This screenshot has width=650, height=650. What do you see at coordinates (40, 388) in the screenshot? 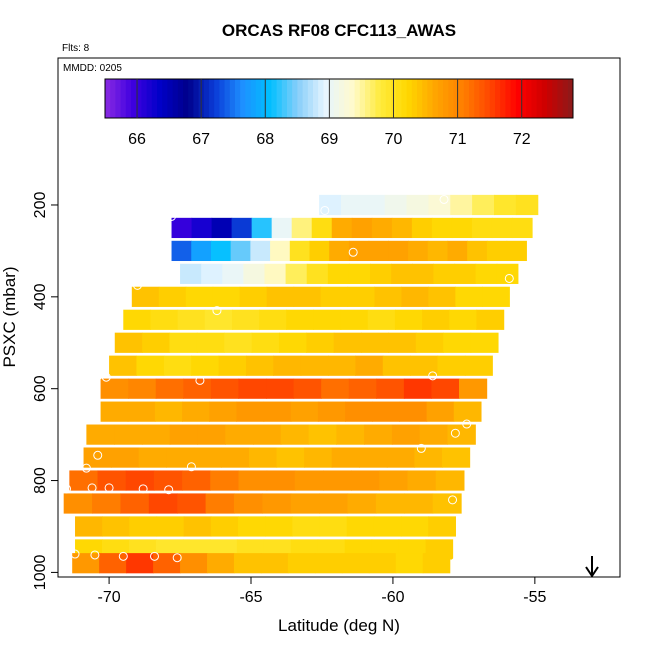
I see `y-tick-label: 600` at bounding box center [40, 388].